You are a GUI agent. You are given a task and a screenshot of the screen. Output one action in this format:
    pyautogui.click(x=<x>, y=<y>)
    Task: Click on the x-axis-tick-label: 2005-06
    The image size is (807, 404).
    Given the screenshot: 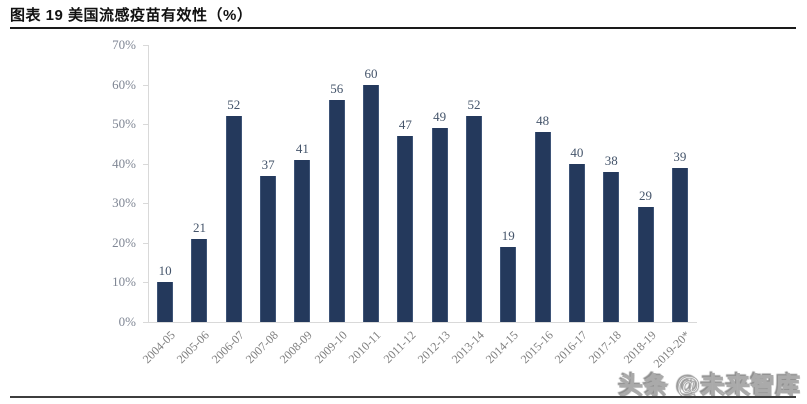 What is the action you would take?
    pyautogui.click(x=193, y=347)
    